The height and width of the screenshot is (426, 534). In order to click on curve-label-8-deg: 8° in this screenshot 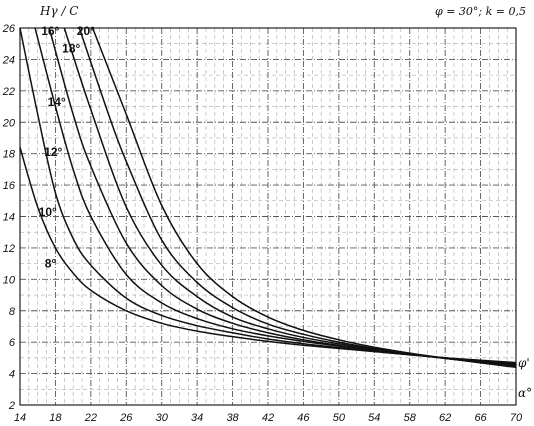, I will do `click(51, 264)`.